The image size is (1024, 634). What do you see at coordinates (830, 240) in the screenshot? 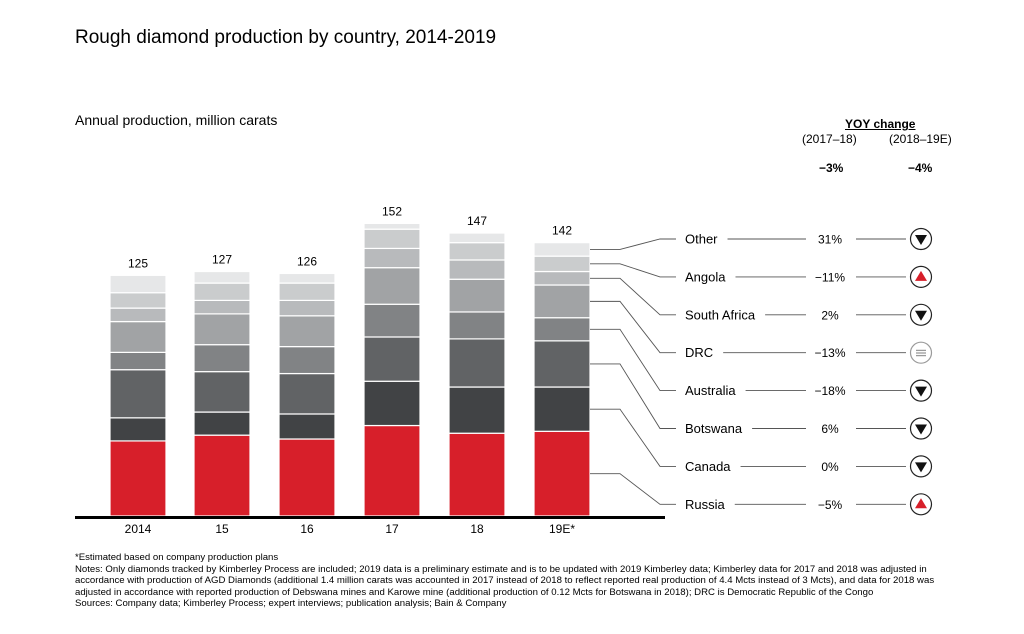
I see `yoy-change-value: 31%` at bounding box center [830, 240].